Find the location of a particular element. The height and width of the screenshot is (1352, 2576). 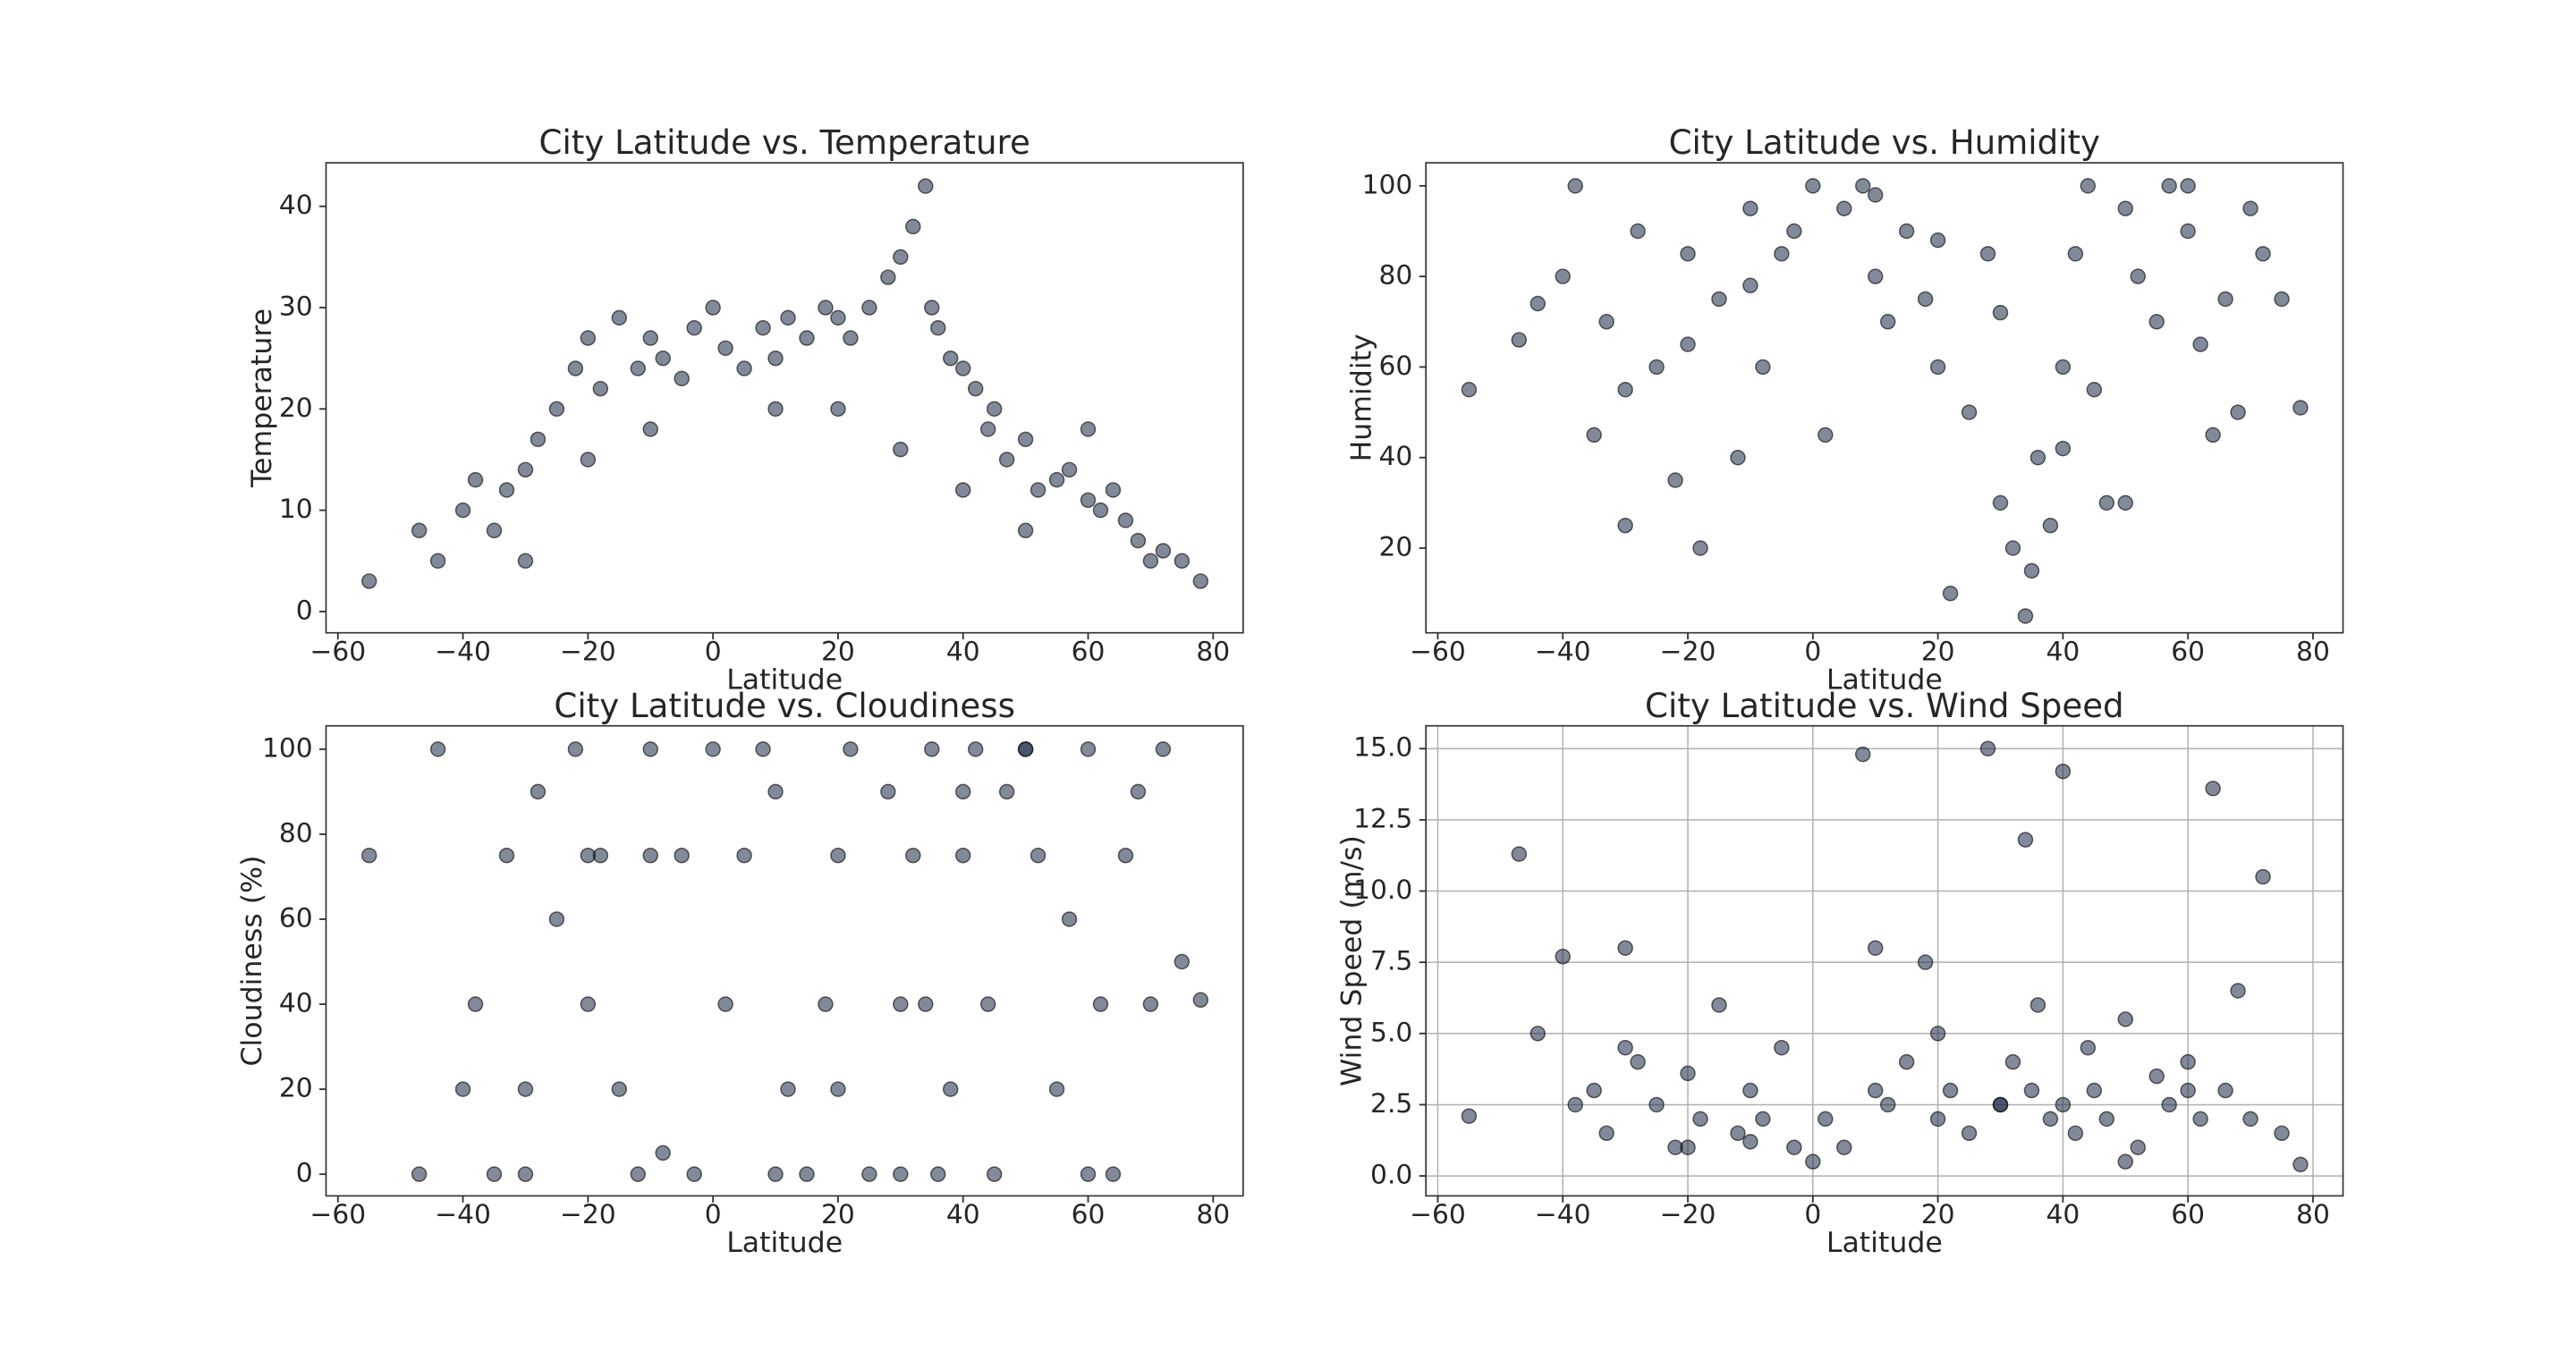

y-tick-label: 80 is located at coordinates (296, 833).